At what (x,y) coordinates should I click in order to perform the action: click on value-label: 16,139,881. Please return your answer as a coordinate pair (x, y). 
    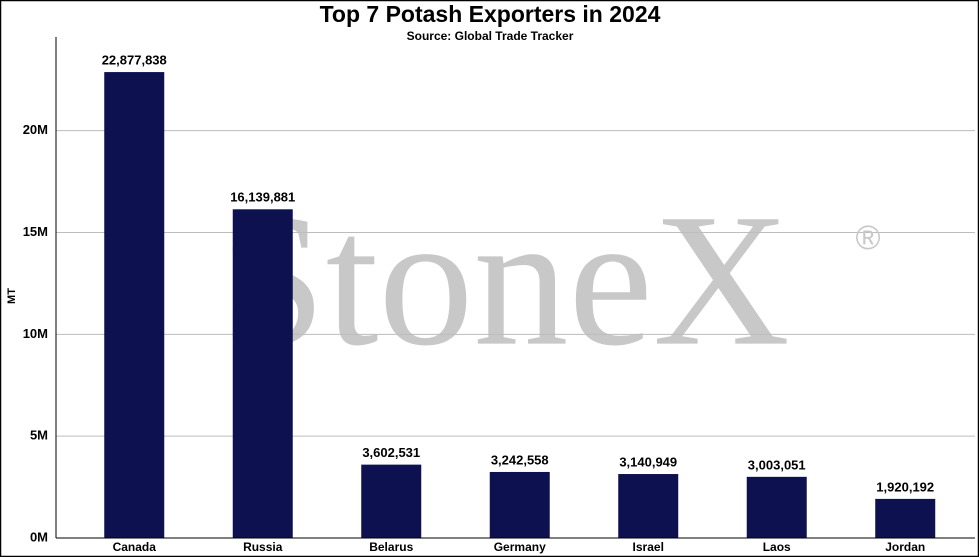
    Looking at the image, I should click on (262, 197).